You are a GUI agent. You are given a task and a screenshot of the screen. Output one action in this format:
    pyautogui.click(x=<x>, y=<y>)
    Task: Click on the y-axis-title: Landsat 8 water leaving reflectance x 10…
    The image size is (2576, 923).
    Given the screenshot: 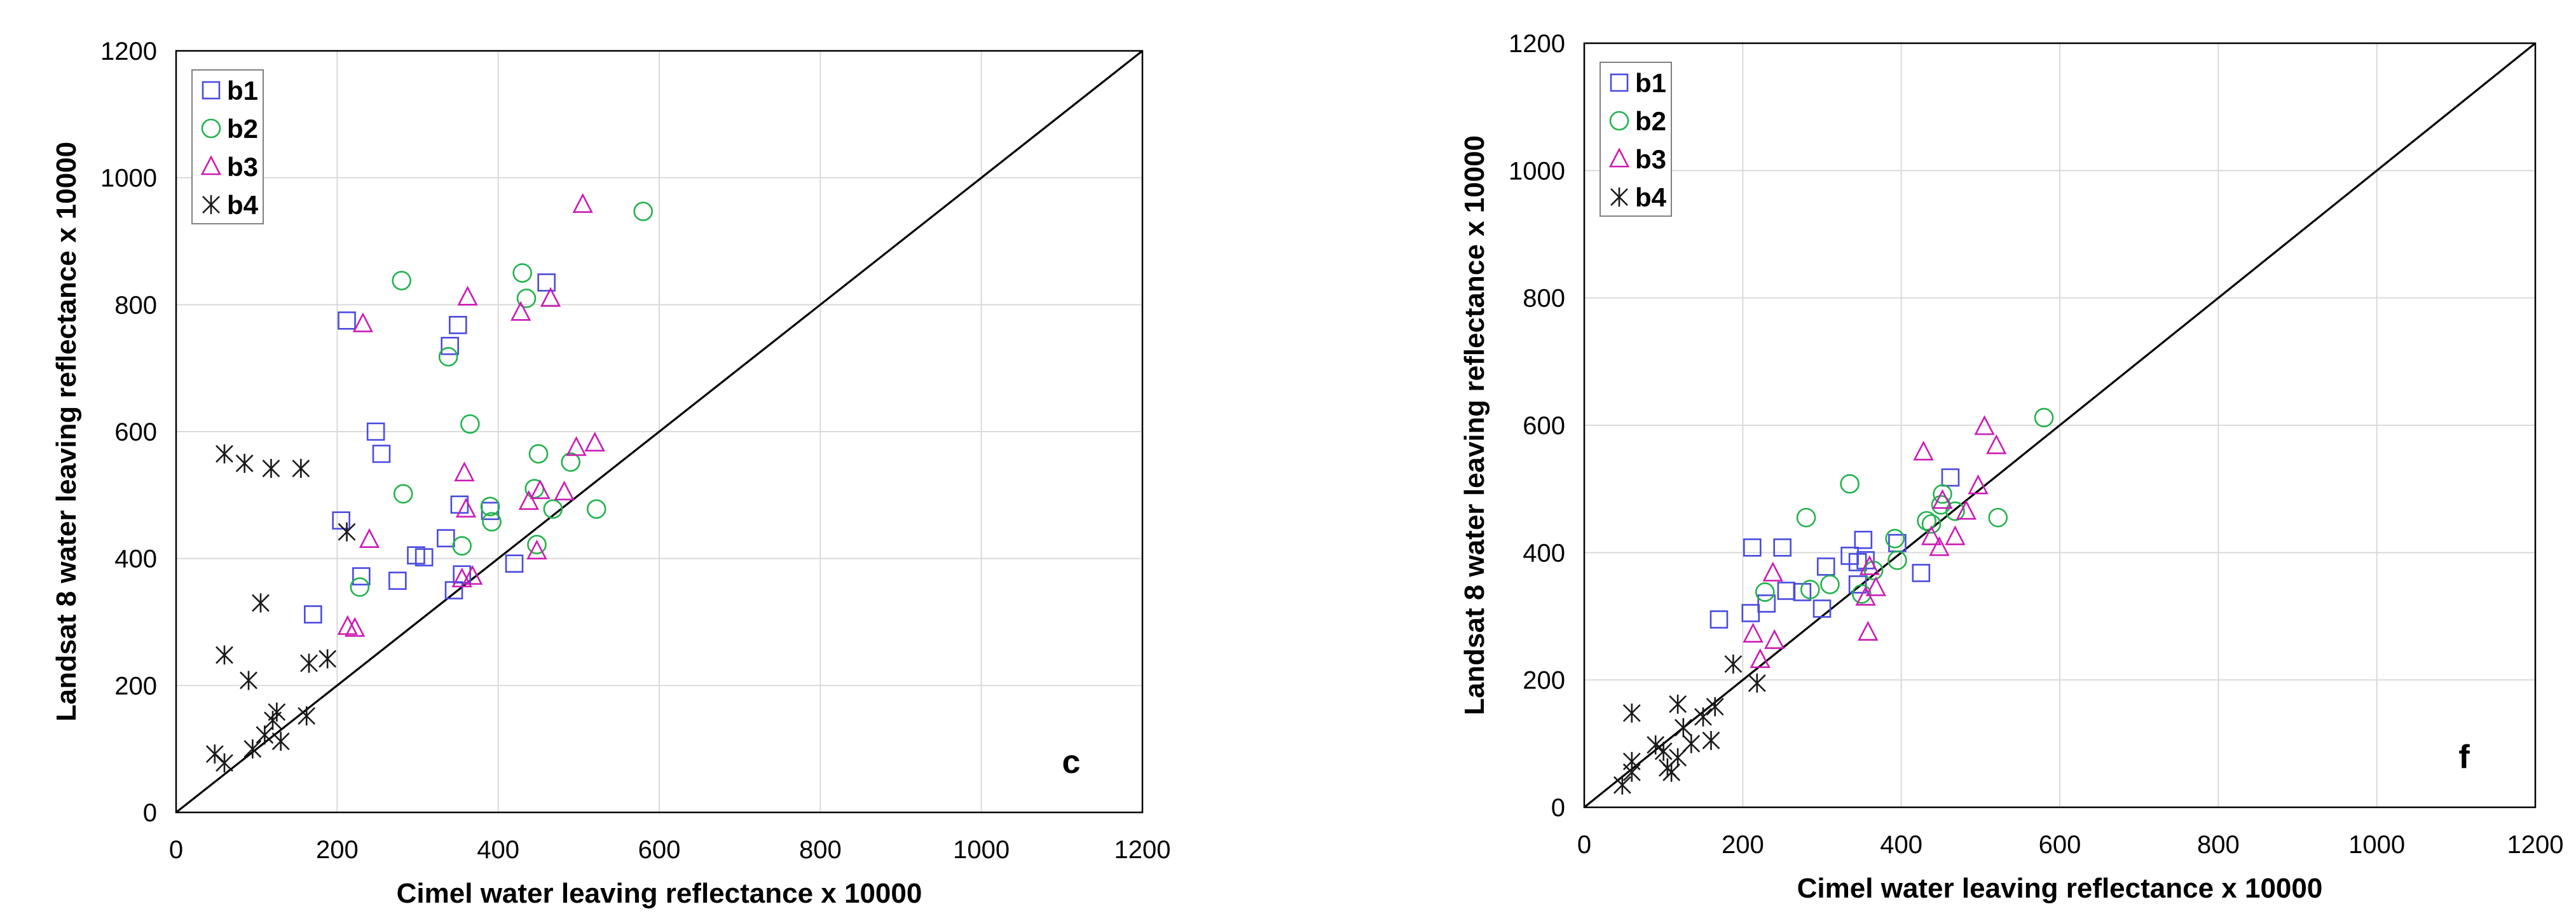 What is the action you would take?
    pyautogui.click(x=1474, y=425)
    